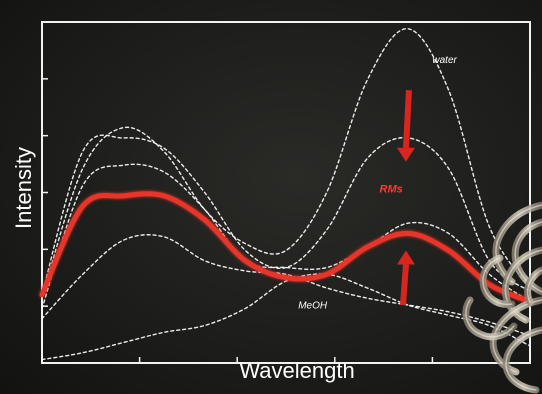  I want to click on change-arrows, so click(405, 198).